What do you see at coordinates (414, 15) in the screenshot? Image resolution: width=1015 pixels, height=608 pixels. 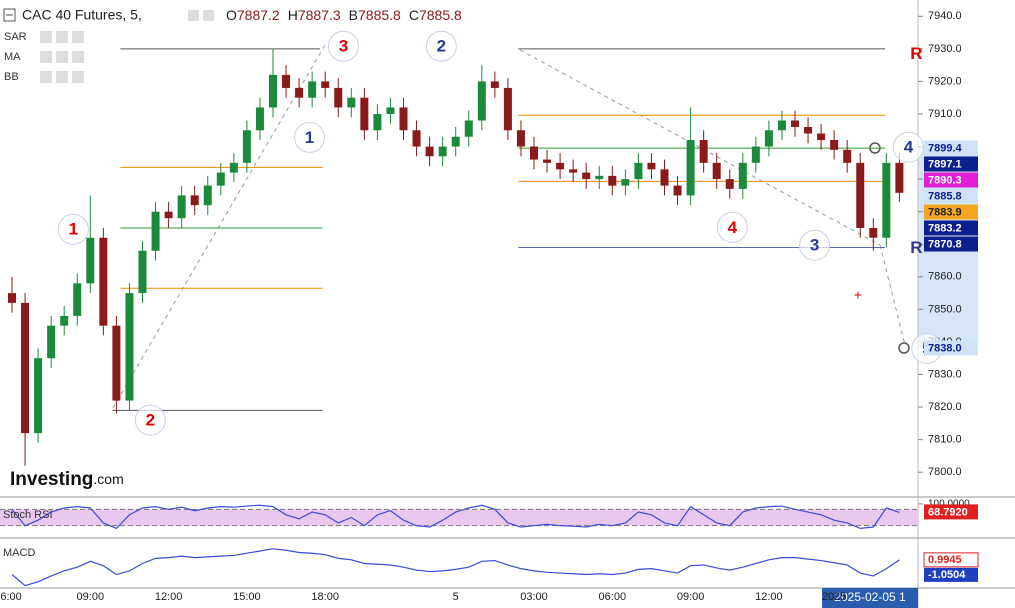 I see `ohlc-name: C` at bounding box center [414, 15].